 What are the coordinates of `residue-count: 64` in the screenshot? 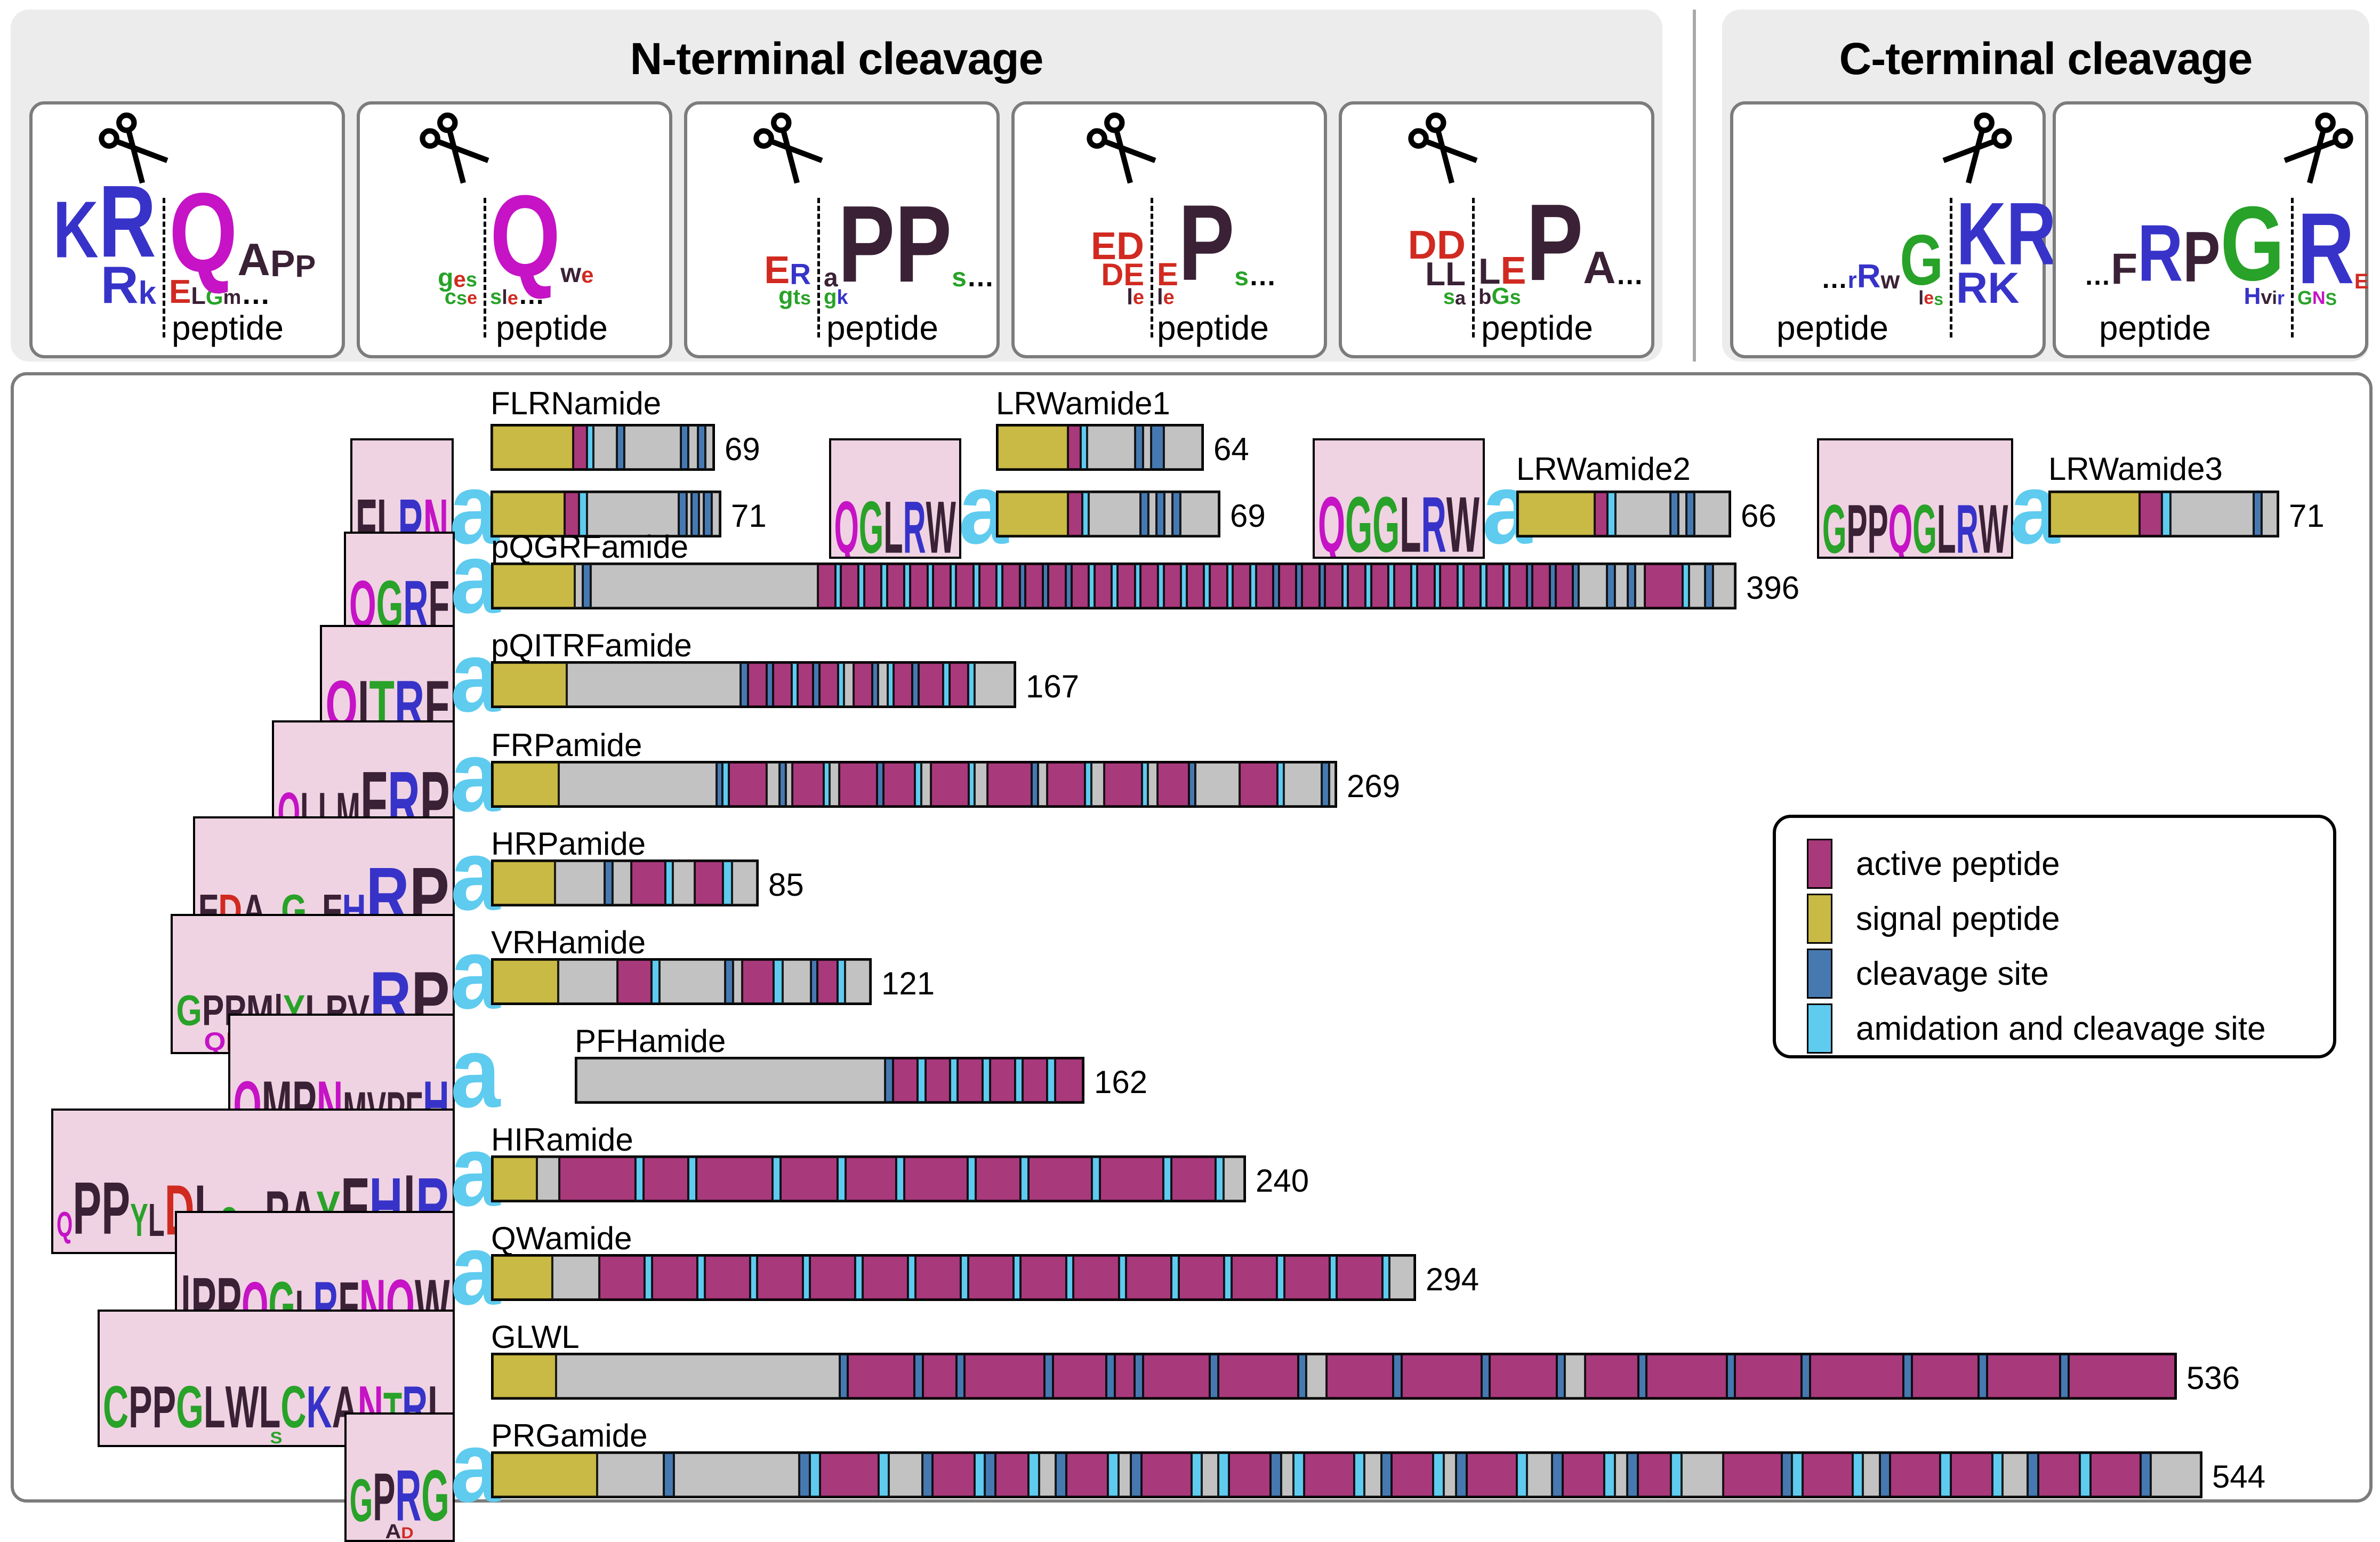 It's located at (1231, 449).